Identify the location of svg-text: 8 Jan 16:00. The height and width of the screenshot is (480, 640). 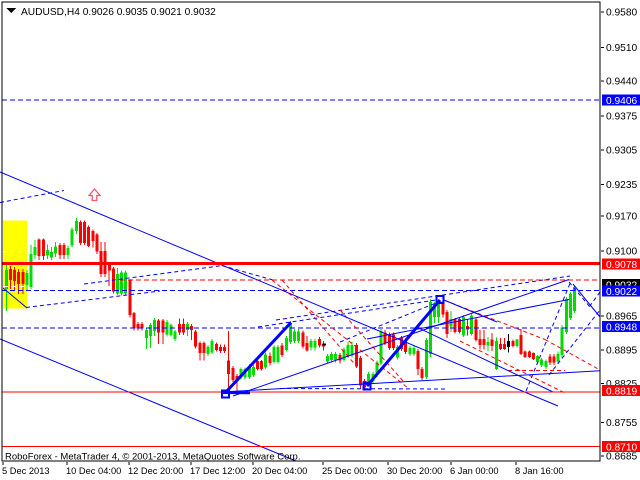
(539, 471).